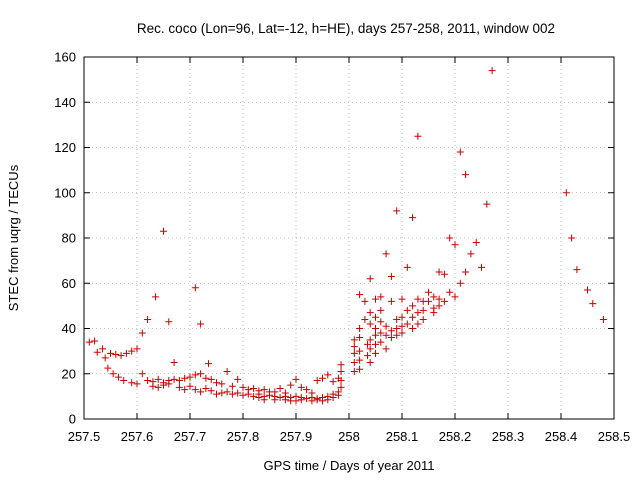  What do you see at coordinates (65, 147) in the screenshot?
I see `y-tick-label: 120` at bounding box center [65, 147].